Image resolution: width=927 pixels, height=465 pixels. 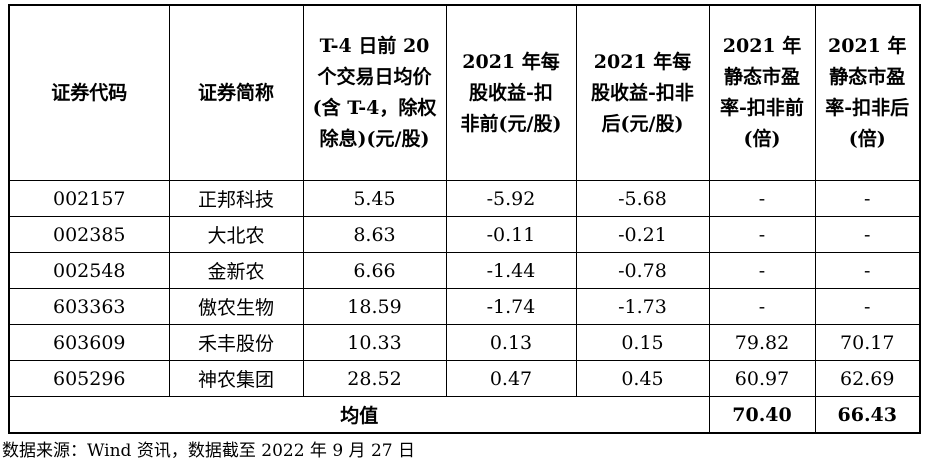 I want to click on cell-eps-after: -0.21, so click(x=642, y=234).